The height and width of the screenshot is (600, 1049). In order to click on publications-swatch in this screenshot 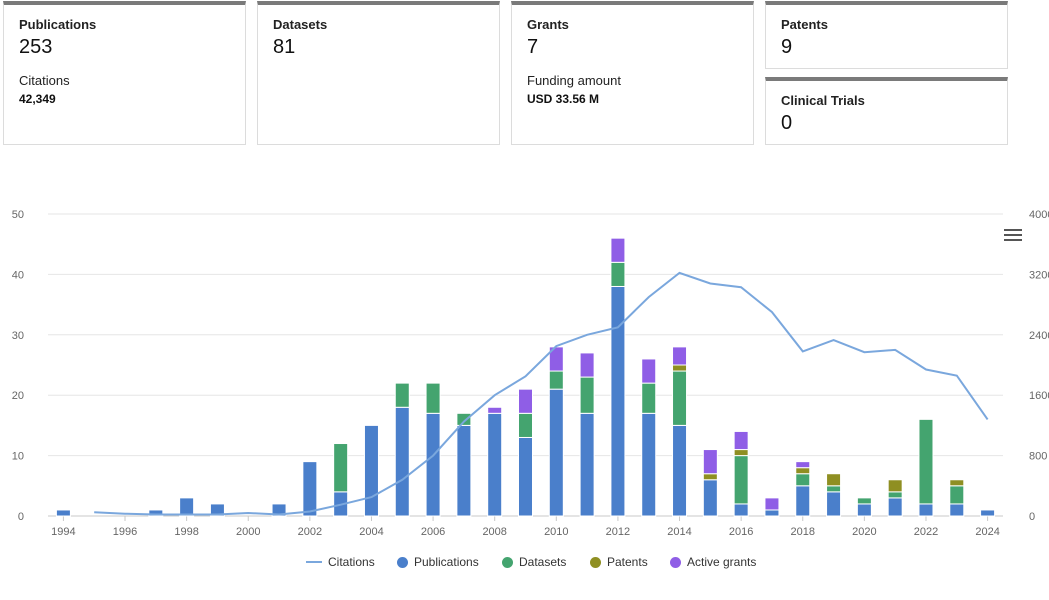, I will do `click(402, 562)`.